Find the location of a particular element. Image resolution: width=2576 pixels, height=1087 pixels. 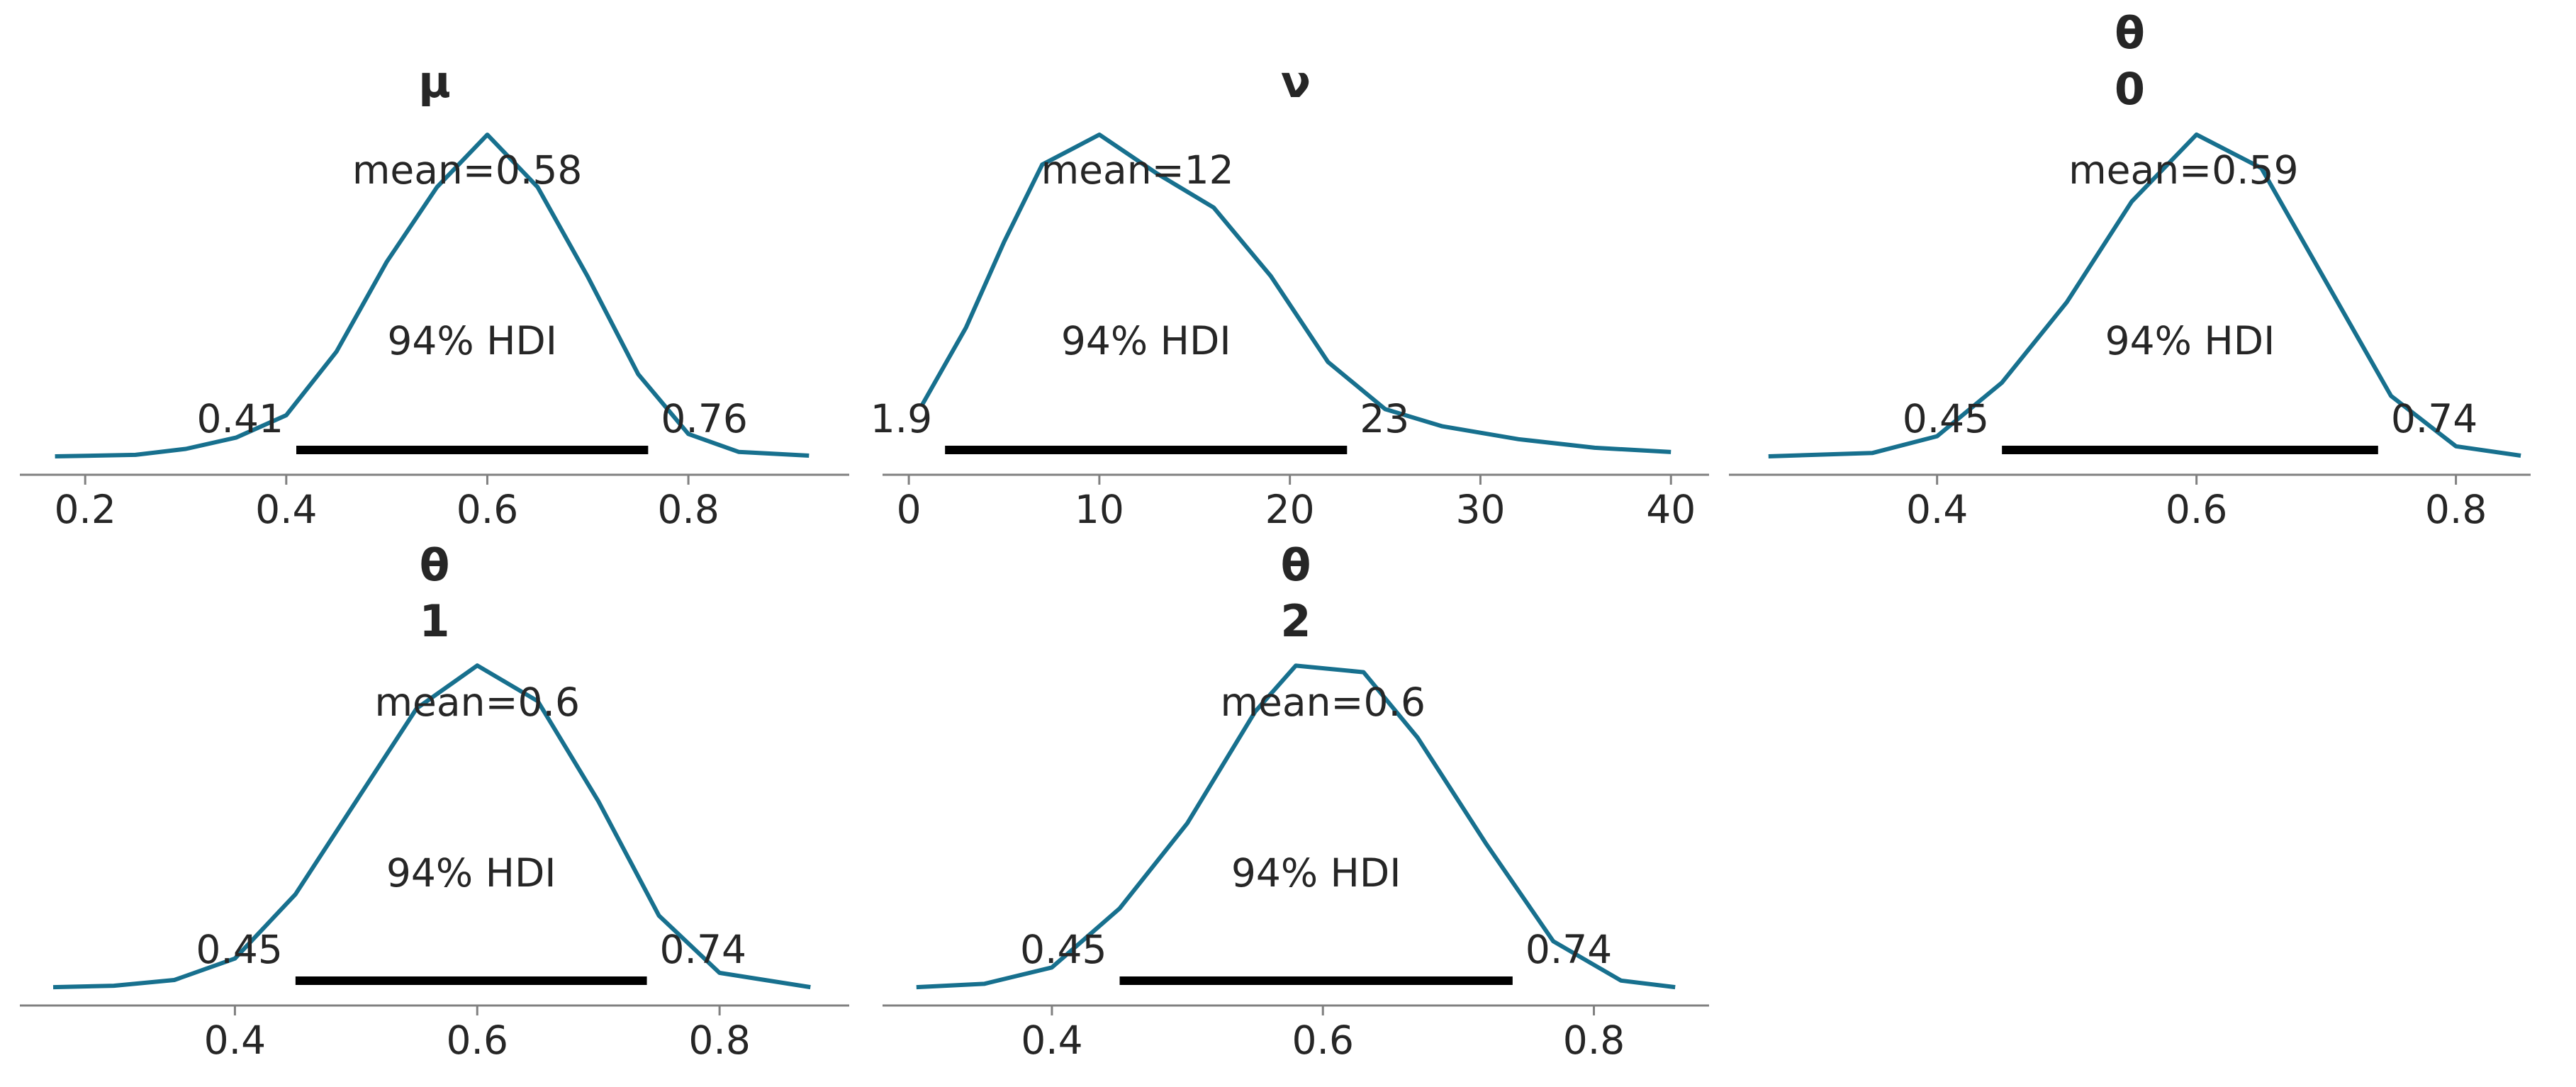

x-tick-label: 0 is located at coordinates (909, 509).